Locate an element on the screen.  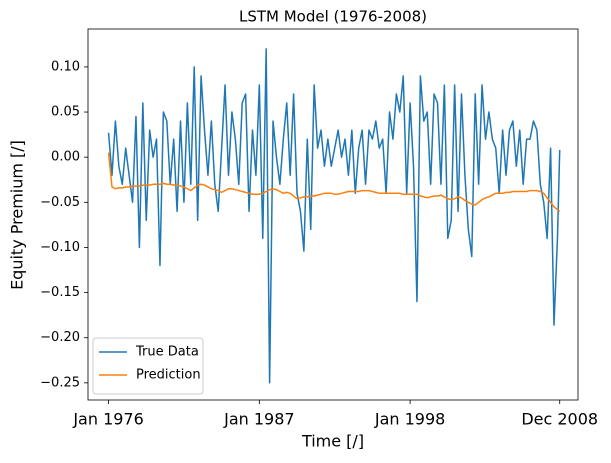
y-tick-label: 0.10 is located at coordinates (65, 66).